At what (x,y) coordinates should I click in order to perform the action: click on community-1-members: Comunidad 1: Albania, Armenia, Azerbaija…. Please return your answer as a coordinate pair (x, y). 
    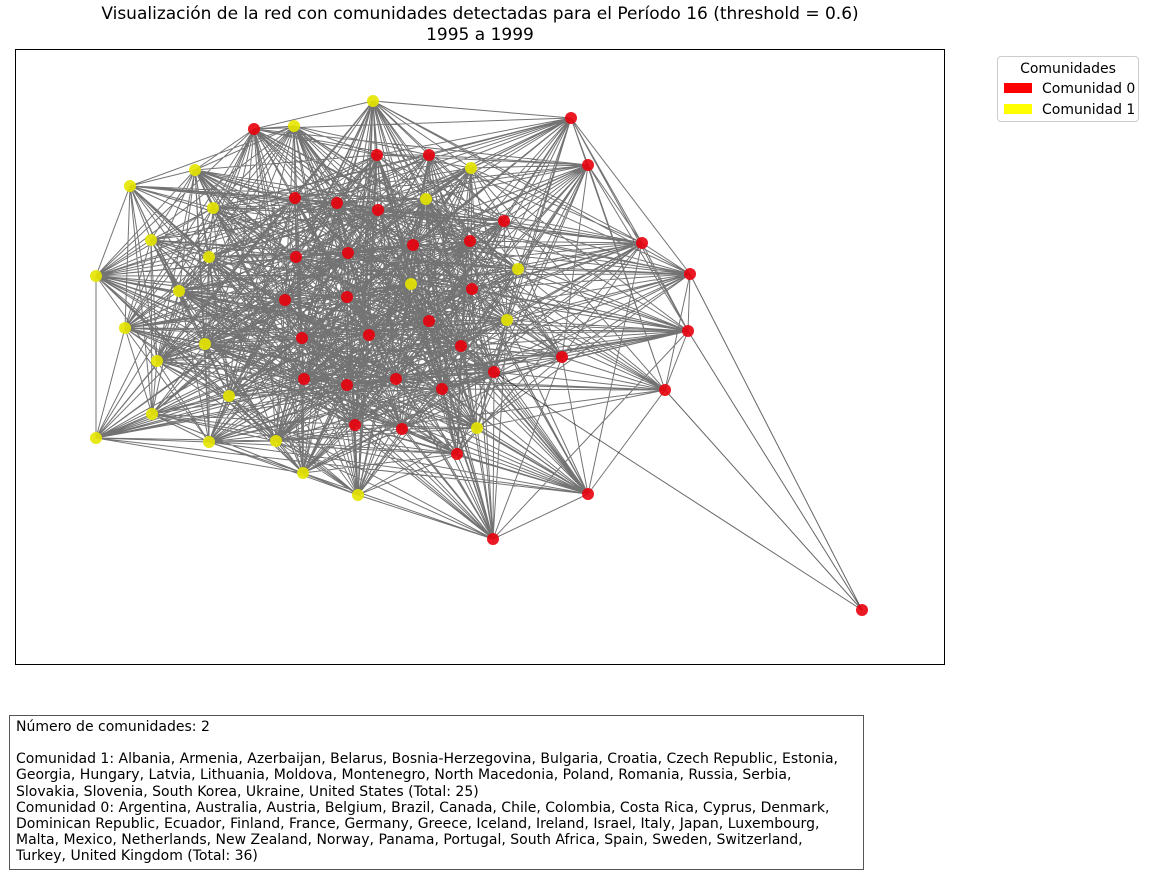
    Looking at the image, I should click on (427, 775).